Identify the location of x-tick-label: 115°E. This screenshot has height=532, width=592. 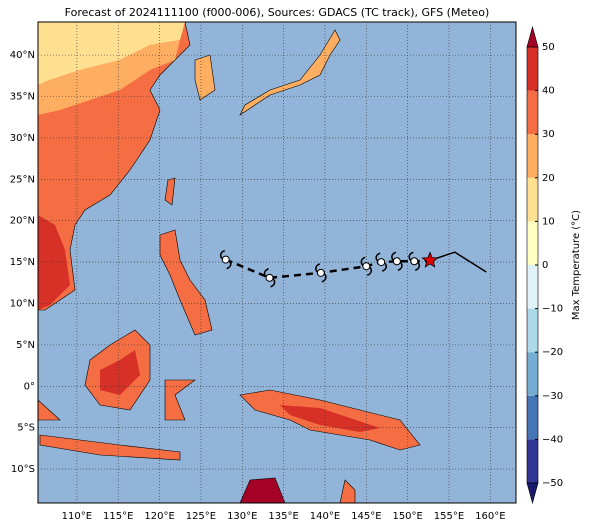
(118, 516).